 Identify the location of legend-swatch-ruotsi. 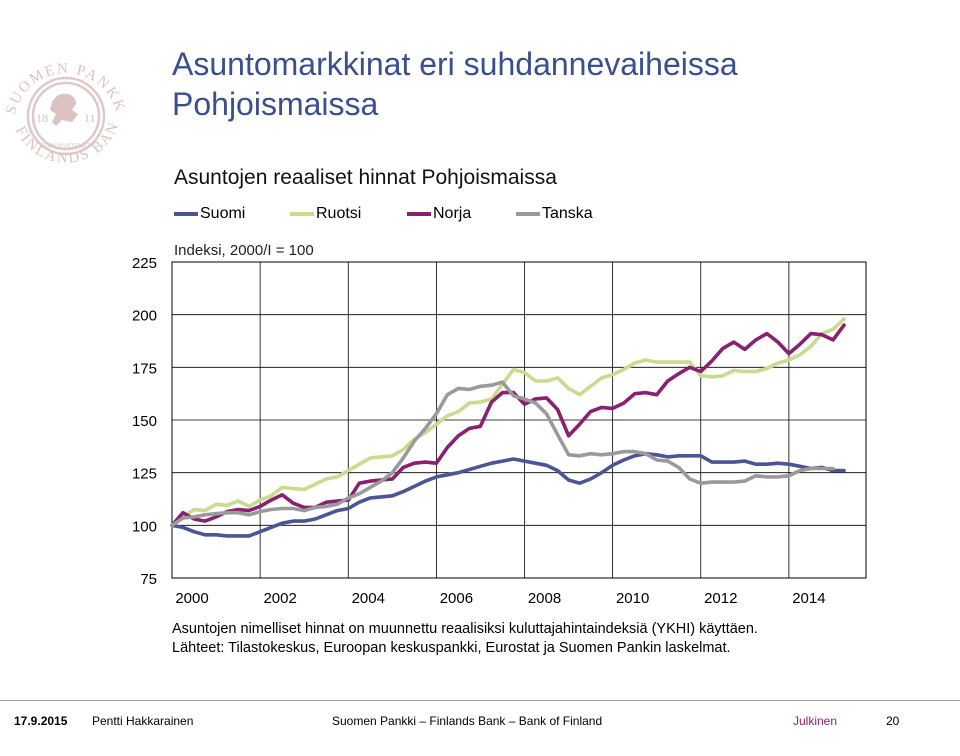
(302, 214).